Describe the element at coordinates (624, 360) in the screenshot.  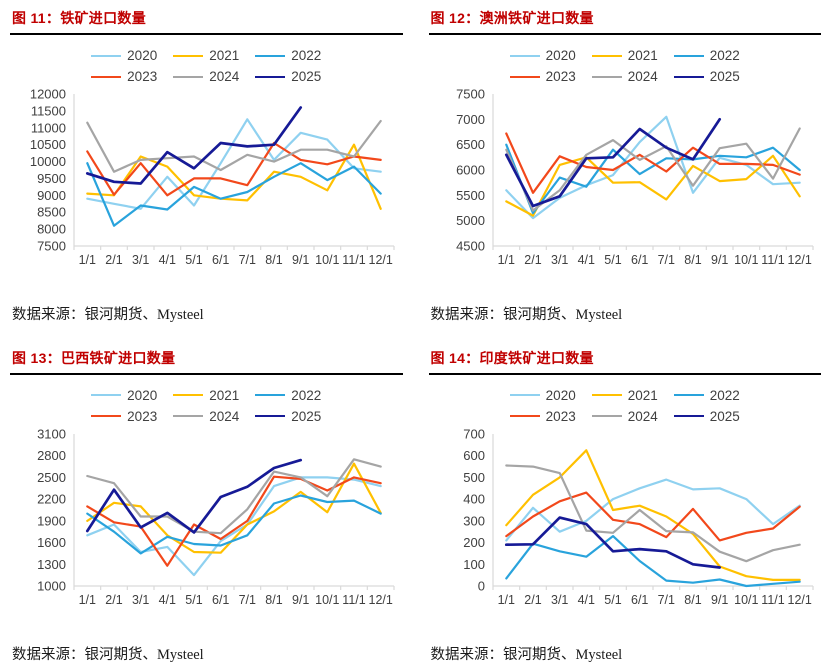
I see `figure-title: 图 14：印度铁矿进口数量` at that location.